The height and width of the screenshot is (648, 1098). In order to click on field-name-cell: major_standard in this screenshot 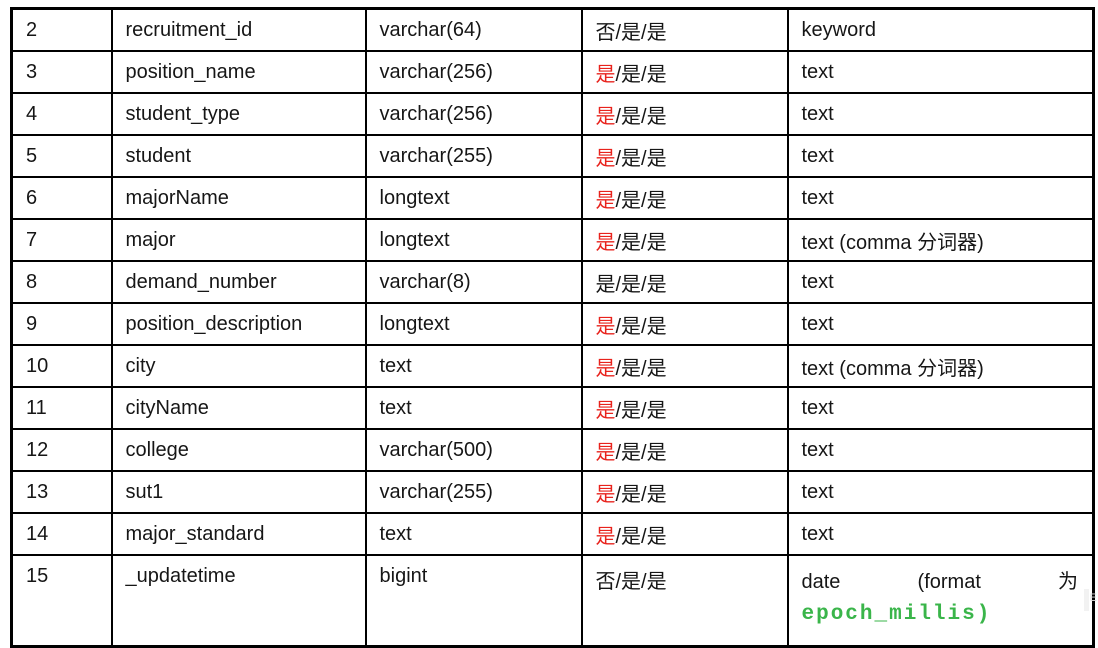, I will do `click(238, 534)`.